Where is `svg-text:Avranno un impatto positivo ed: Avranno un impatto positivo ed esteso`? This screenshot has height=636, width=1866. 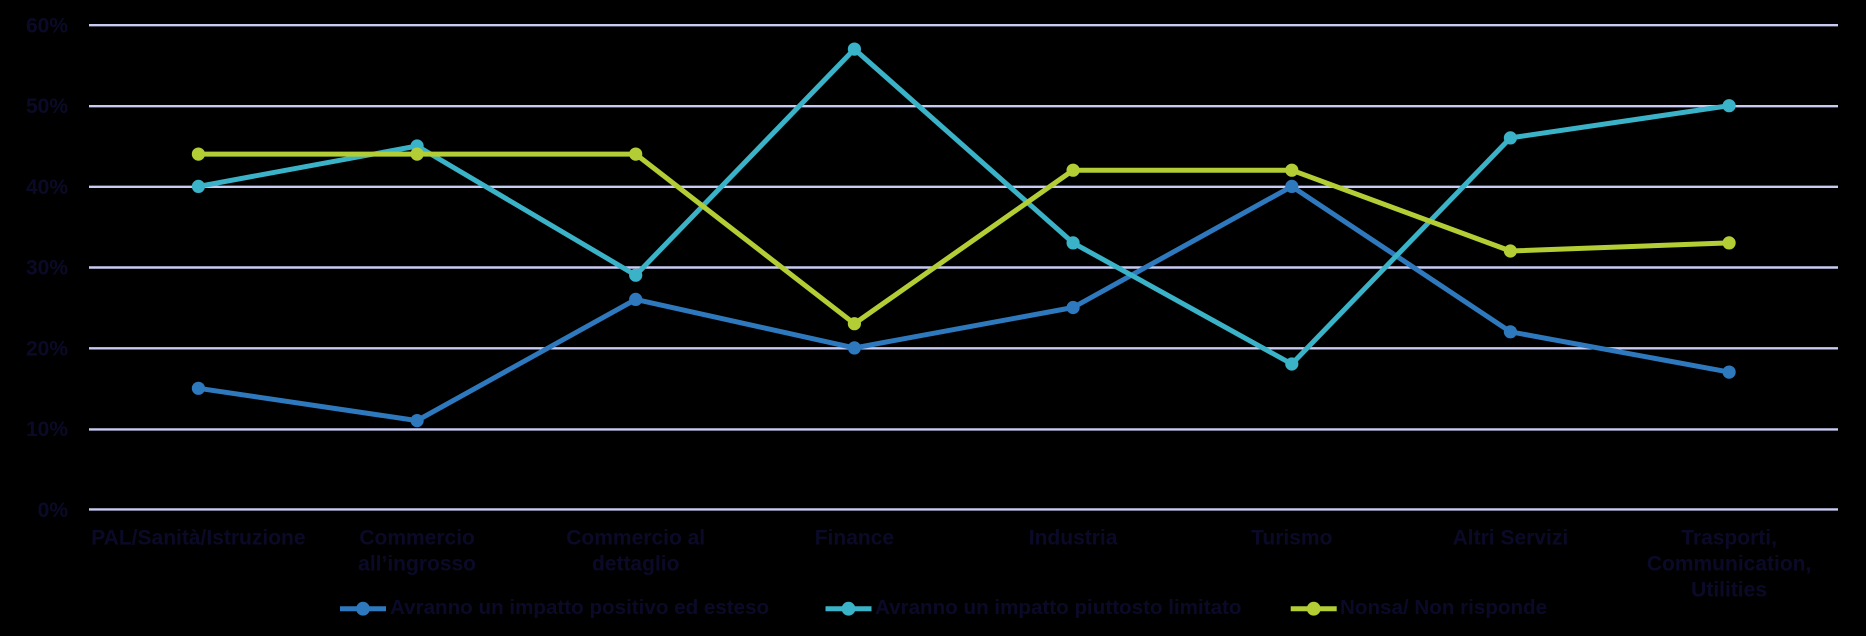 svg-text:Avranno un impatto positivo ed: Avranno un impatto positivo ed esteso is located at coordinates (579, 607).